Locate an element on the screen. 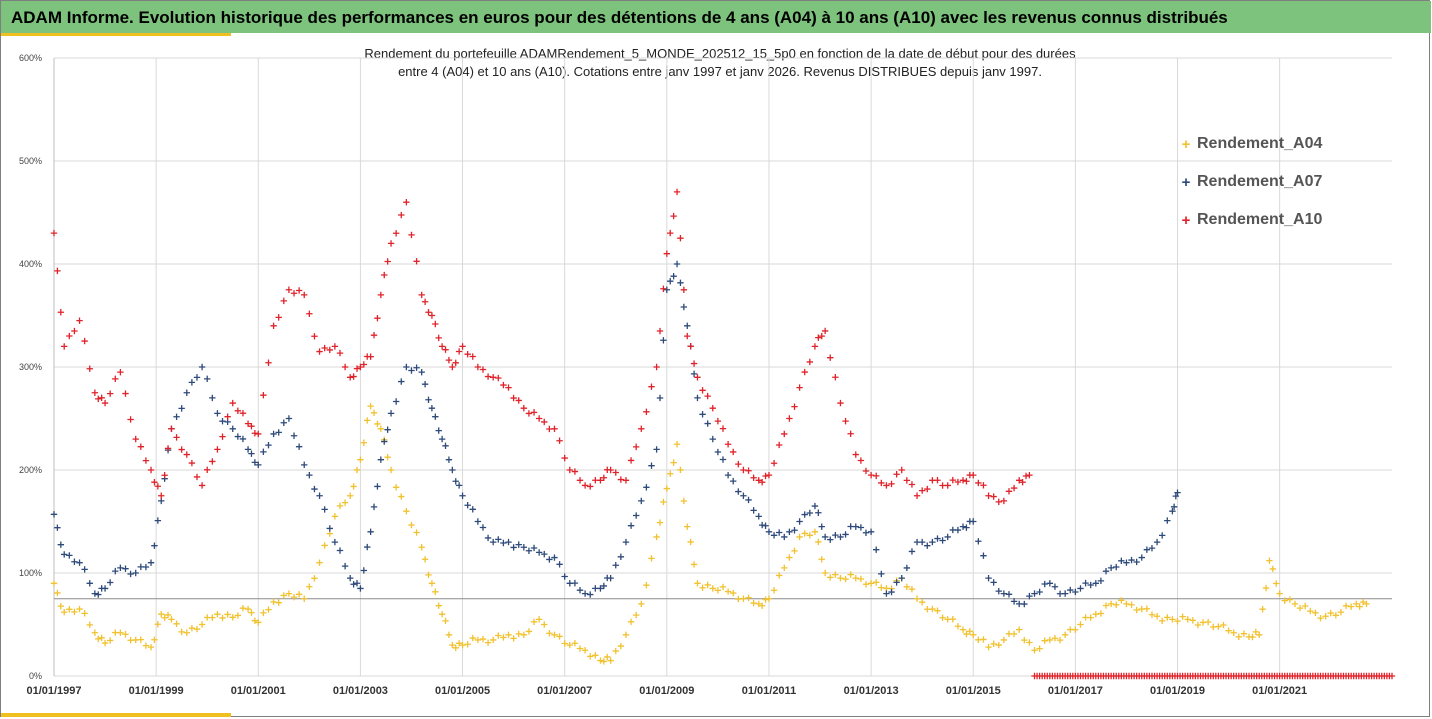  rendement-a10-zero-point is located at coordinates (1392, 676).